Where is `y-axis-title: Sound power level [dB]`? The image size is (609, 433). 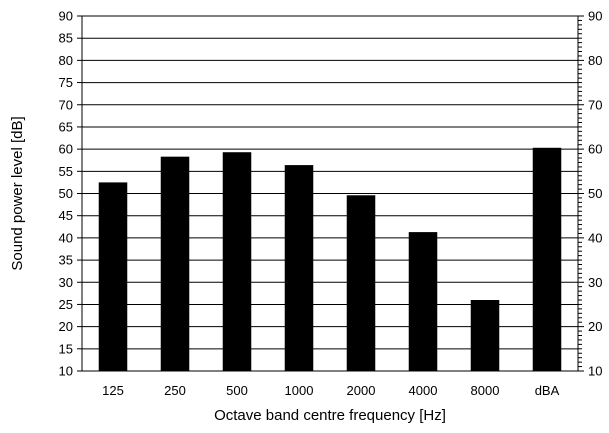
y-axis-title: Sound power level [dB] is located at coordinates (17, 193).